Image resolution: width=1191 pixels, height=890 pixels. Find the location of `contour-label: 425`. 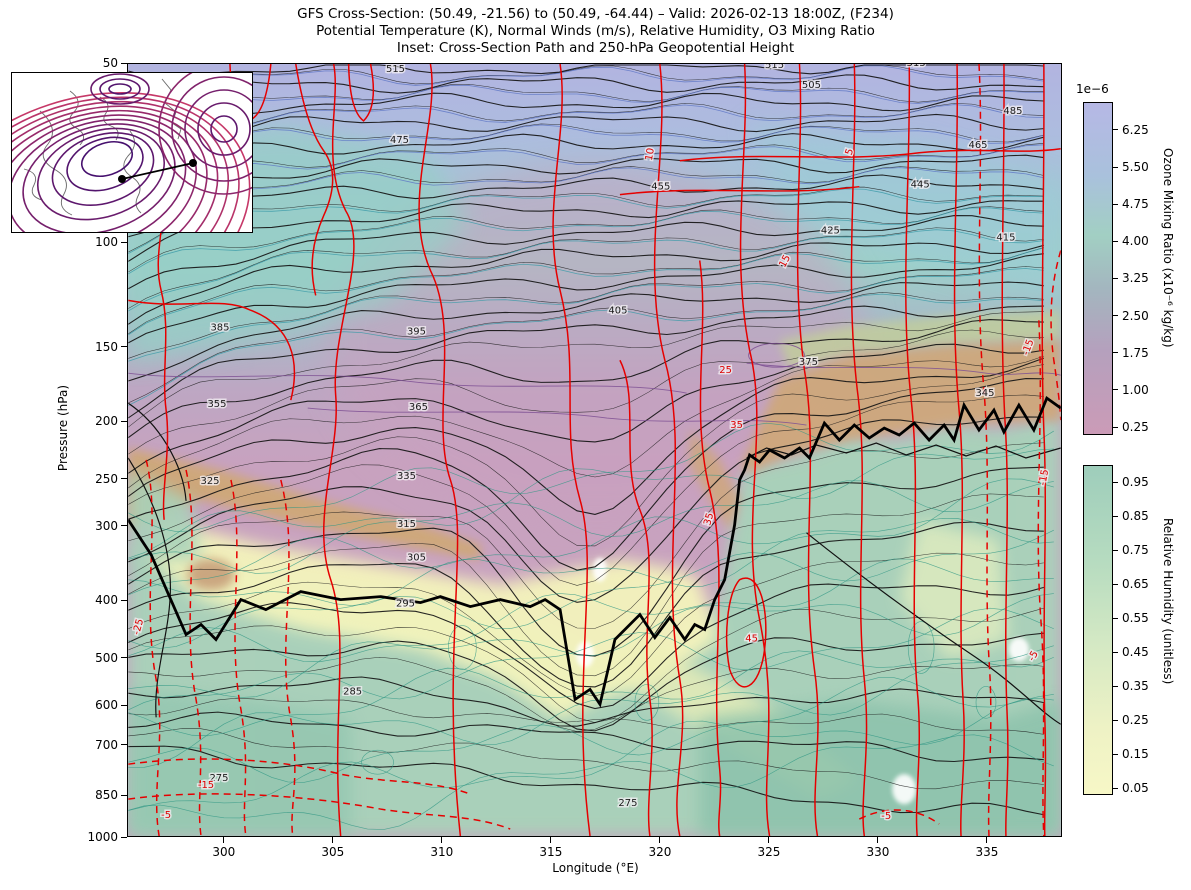

contour-label: 425 is located at coordinates (830, 231).